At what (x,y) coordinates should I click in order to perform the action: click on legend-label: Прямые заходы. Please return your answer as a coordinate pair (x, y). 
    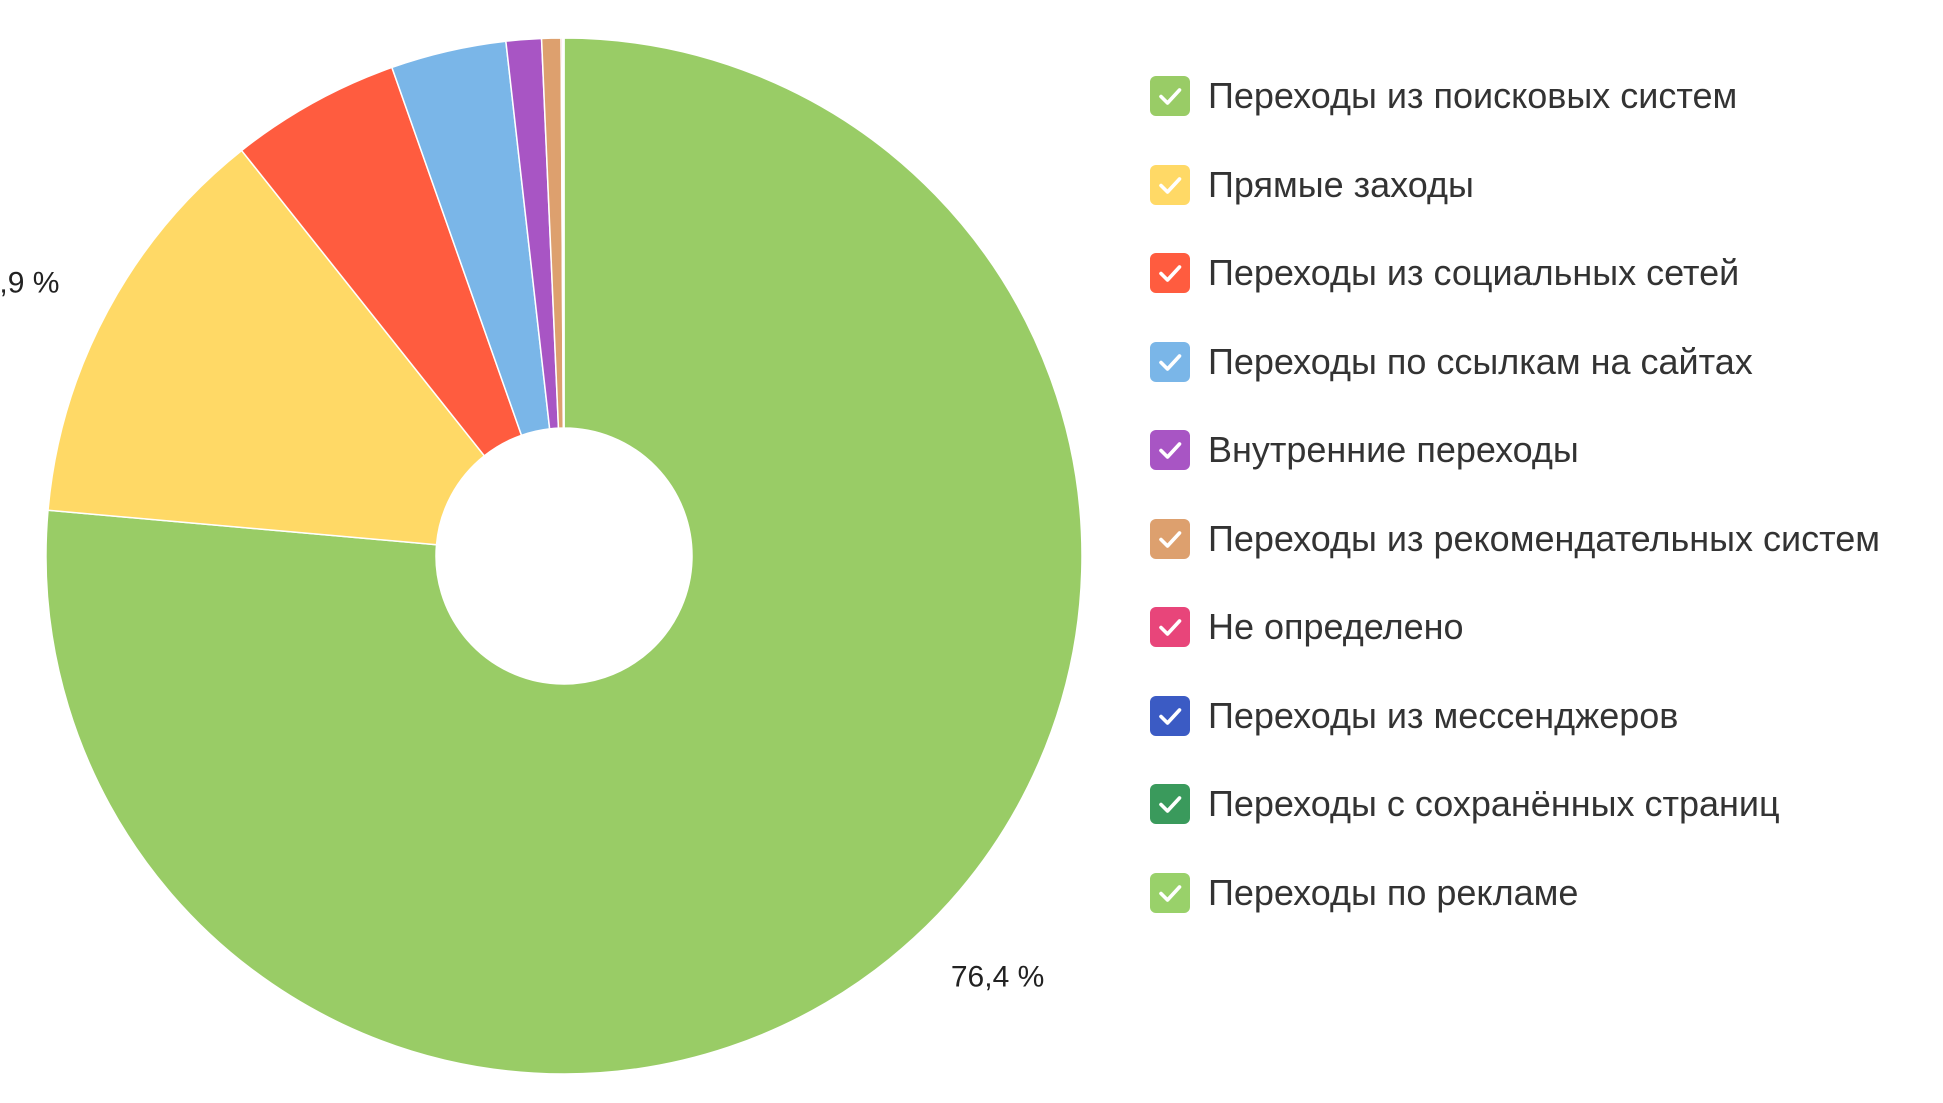
    Looking at the image, I should click on (1341, 184).